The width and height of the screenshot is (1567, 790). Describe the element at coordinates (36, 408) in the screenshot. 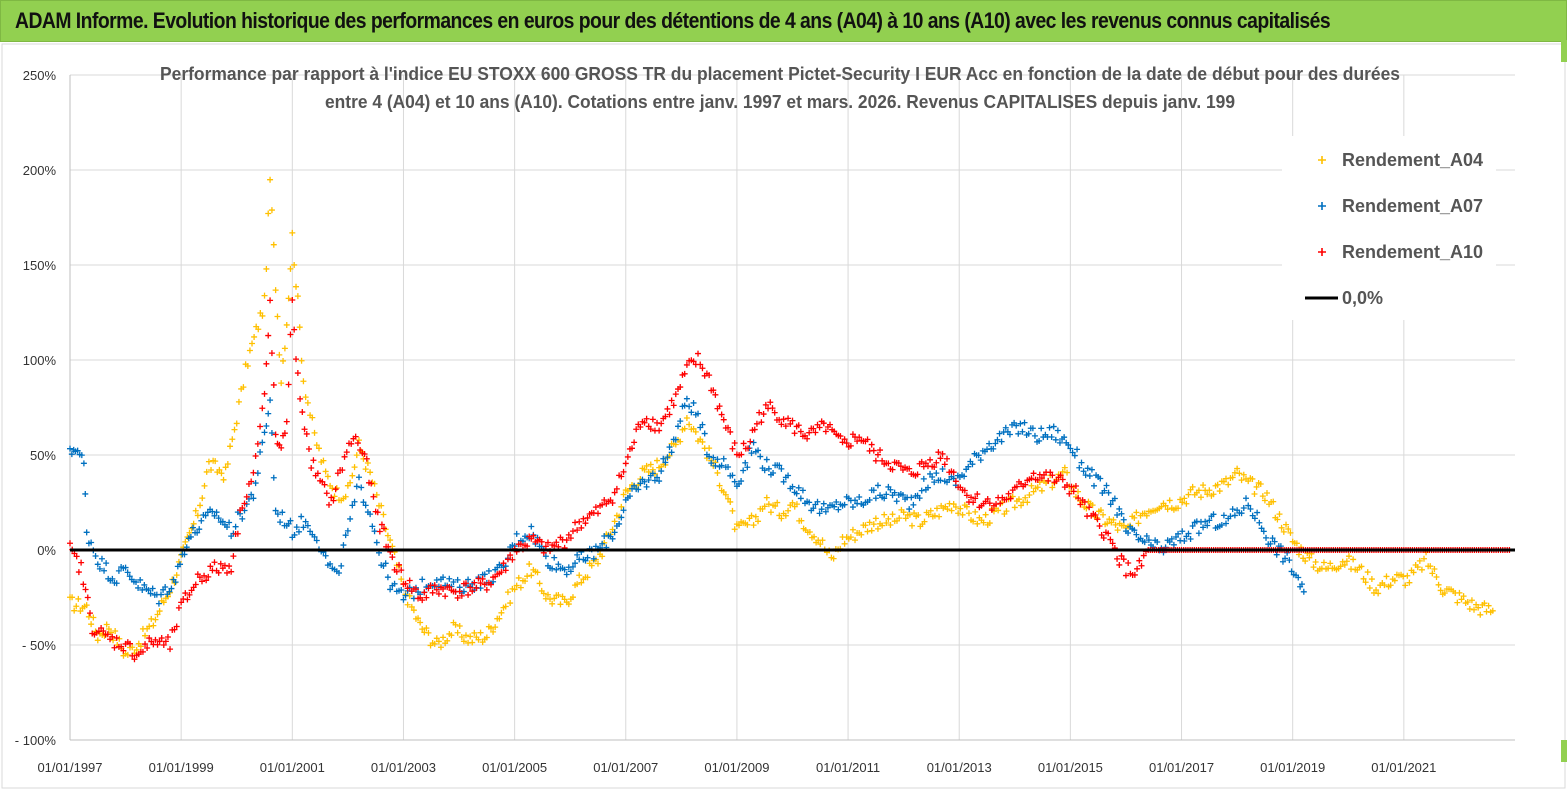

I see `y-axis: 250% 200% 150% 100% 50% 0% - 50% - 100%` at that location.